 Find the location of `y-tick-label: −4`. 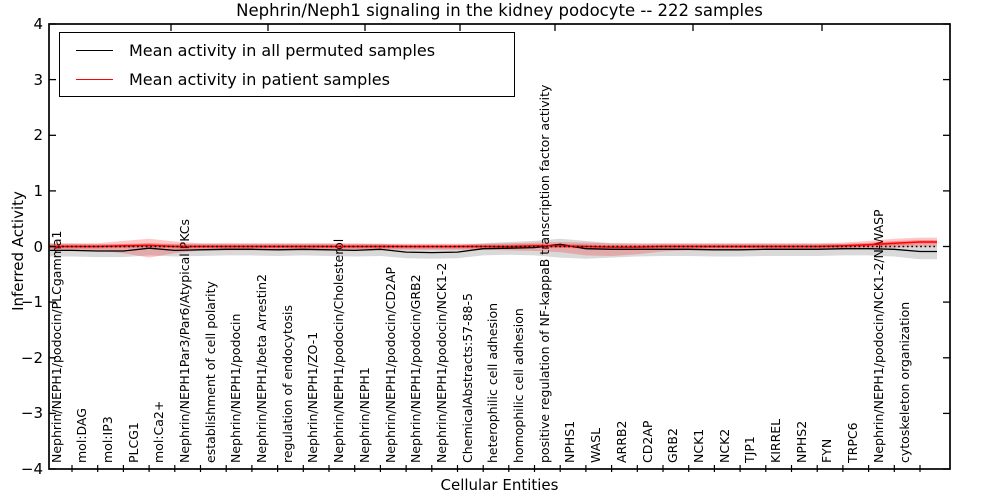

y-tick-label: −4 is located at coordinates (31, 469).